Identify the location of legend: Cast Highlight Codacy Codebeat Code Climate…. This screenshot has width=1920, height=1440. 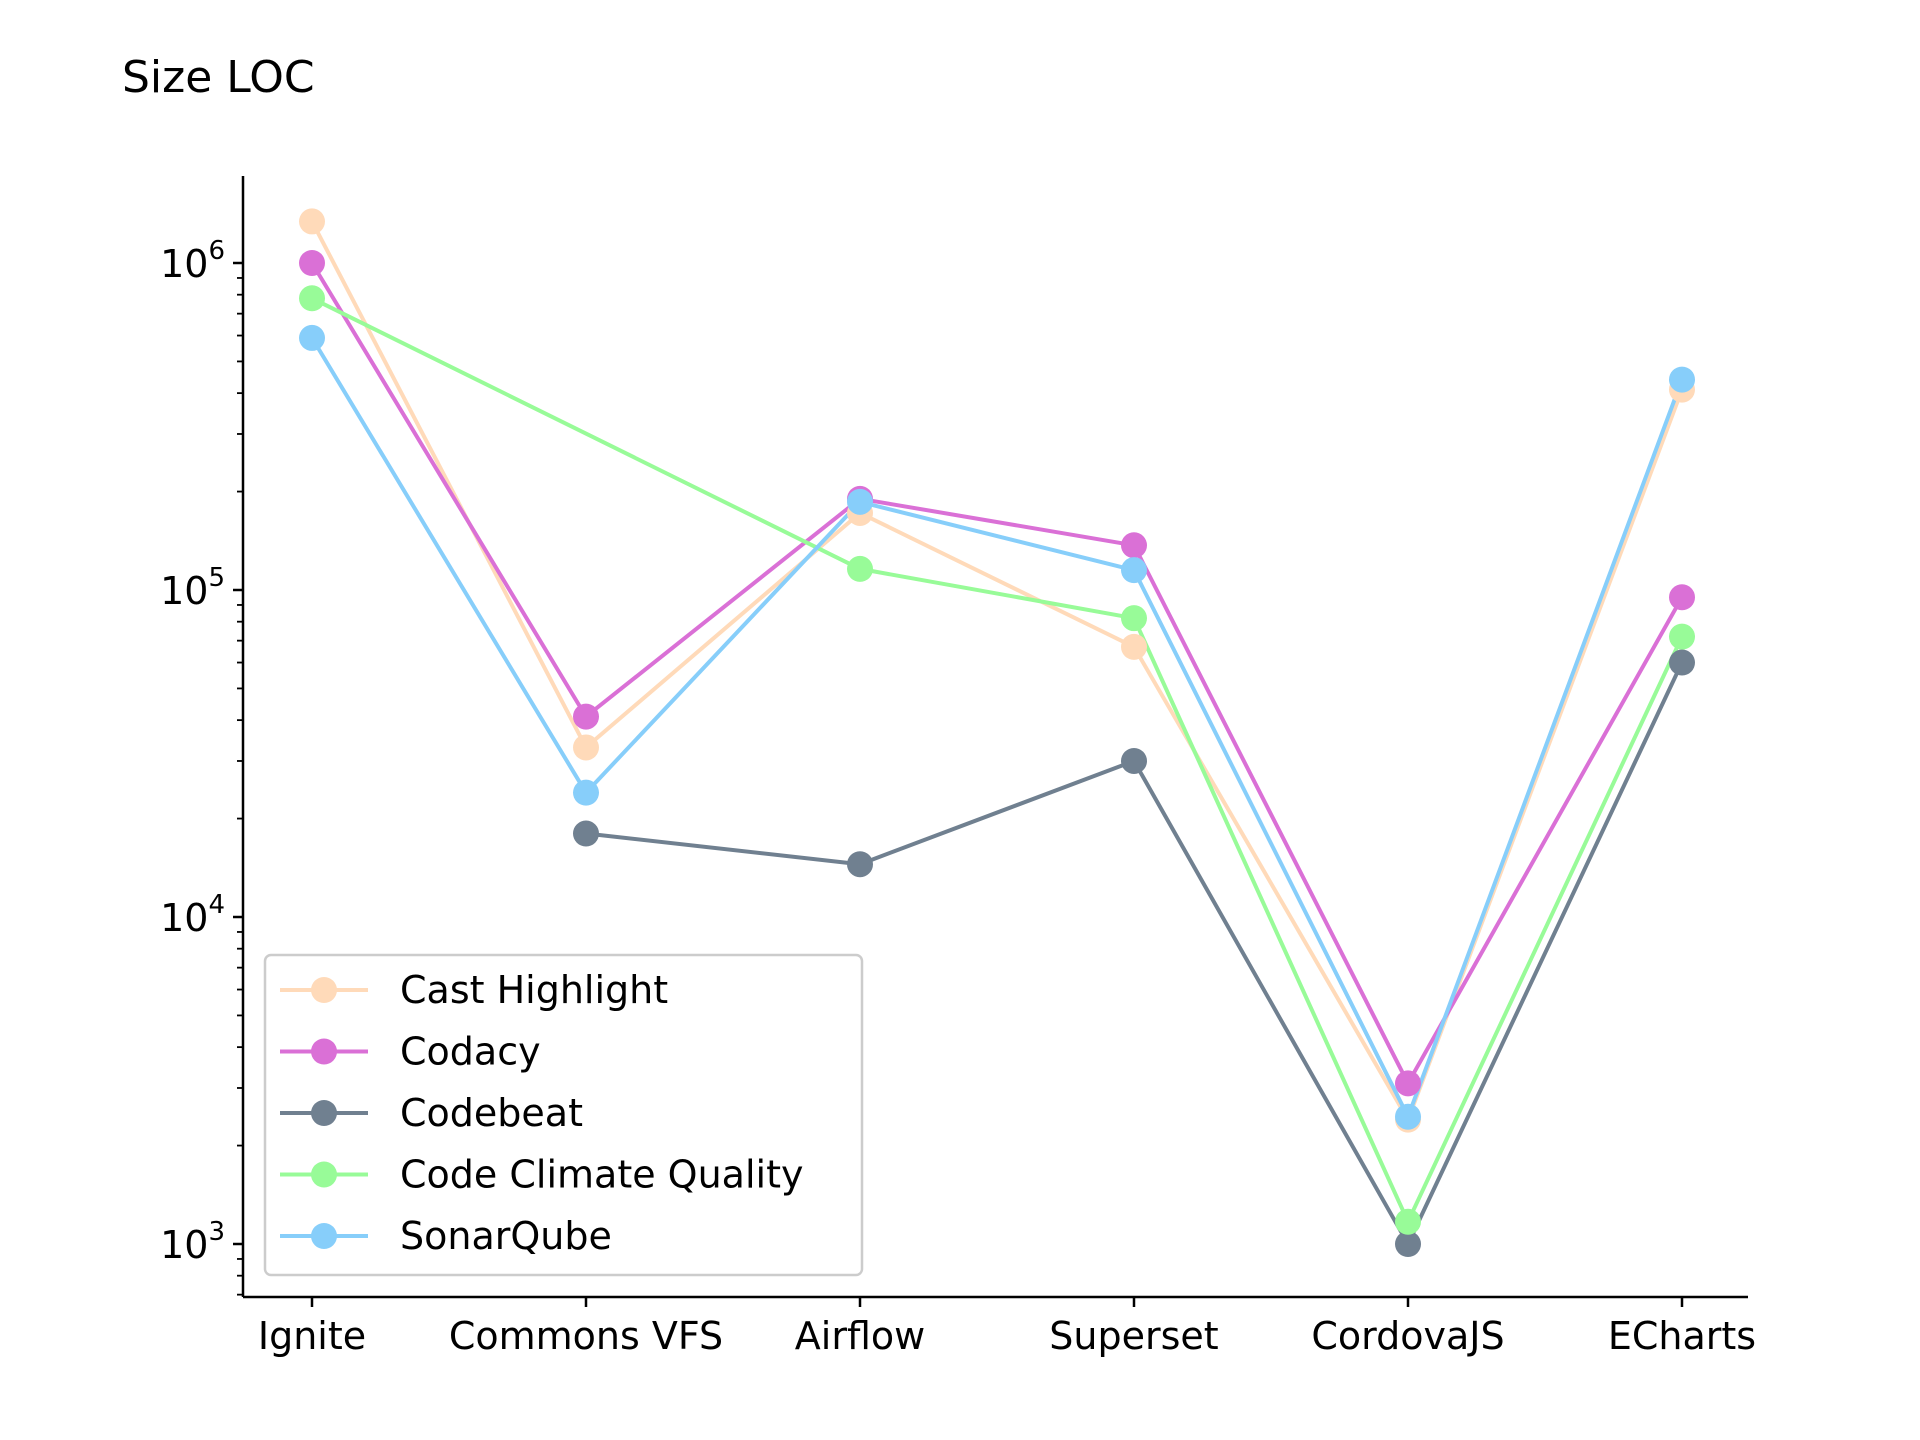
(563, 1115).